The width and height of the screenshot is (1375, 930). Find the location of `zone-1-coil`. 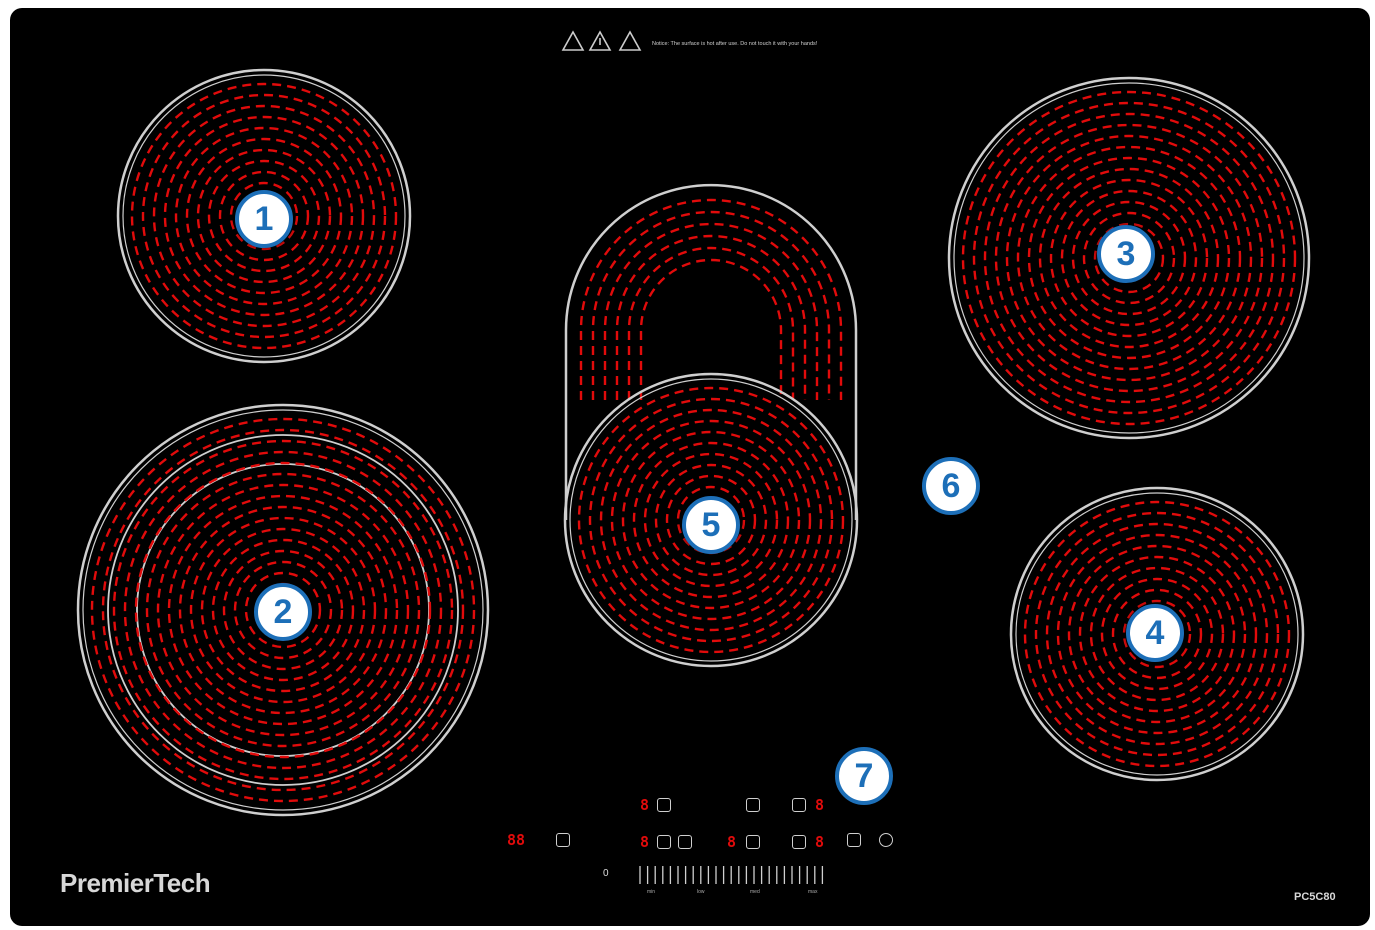

zone-1-coil is located at coordinates (264, 216).